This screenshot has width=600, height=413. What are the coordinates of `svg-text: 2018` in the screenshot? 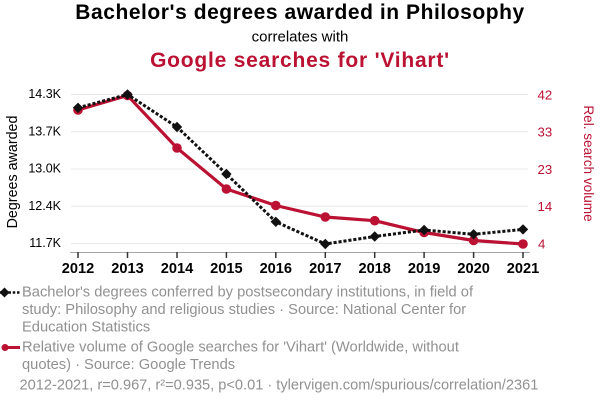 It's located at (374, 269).